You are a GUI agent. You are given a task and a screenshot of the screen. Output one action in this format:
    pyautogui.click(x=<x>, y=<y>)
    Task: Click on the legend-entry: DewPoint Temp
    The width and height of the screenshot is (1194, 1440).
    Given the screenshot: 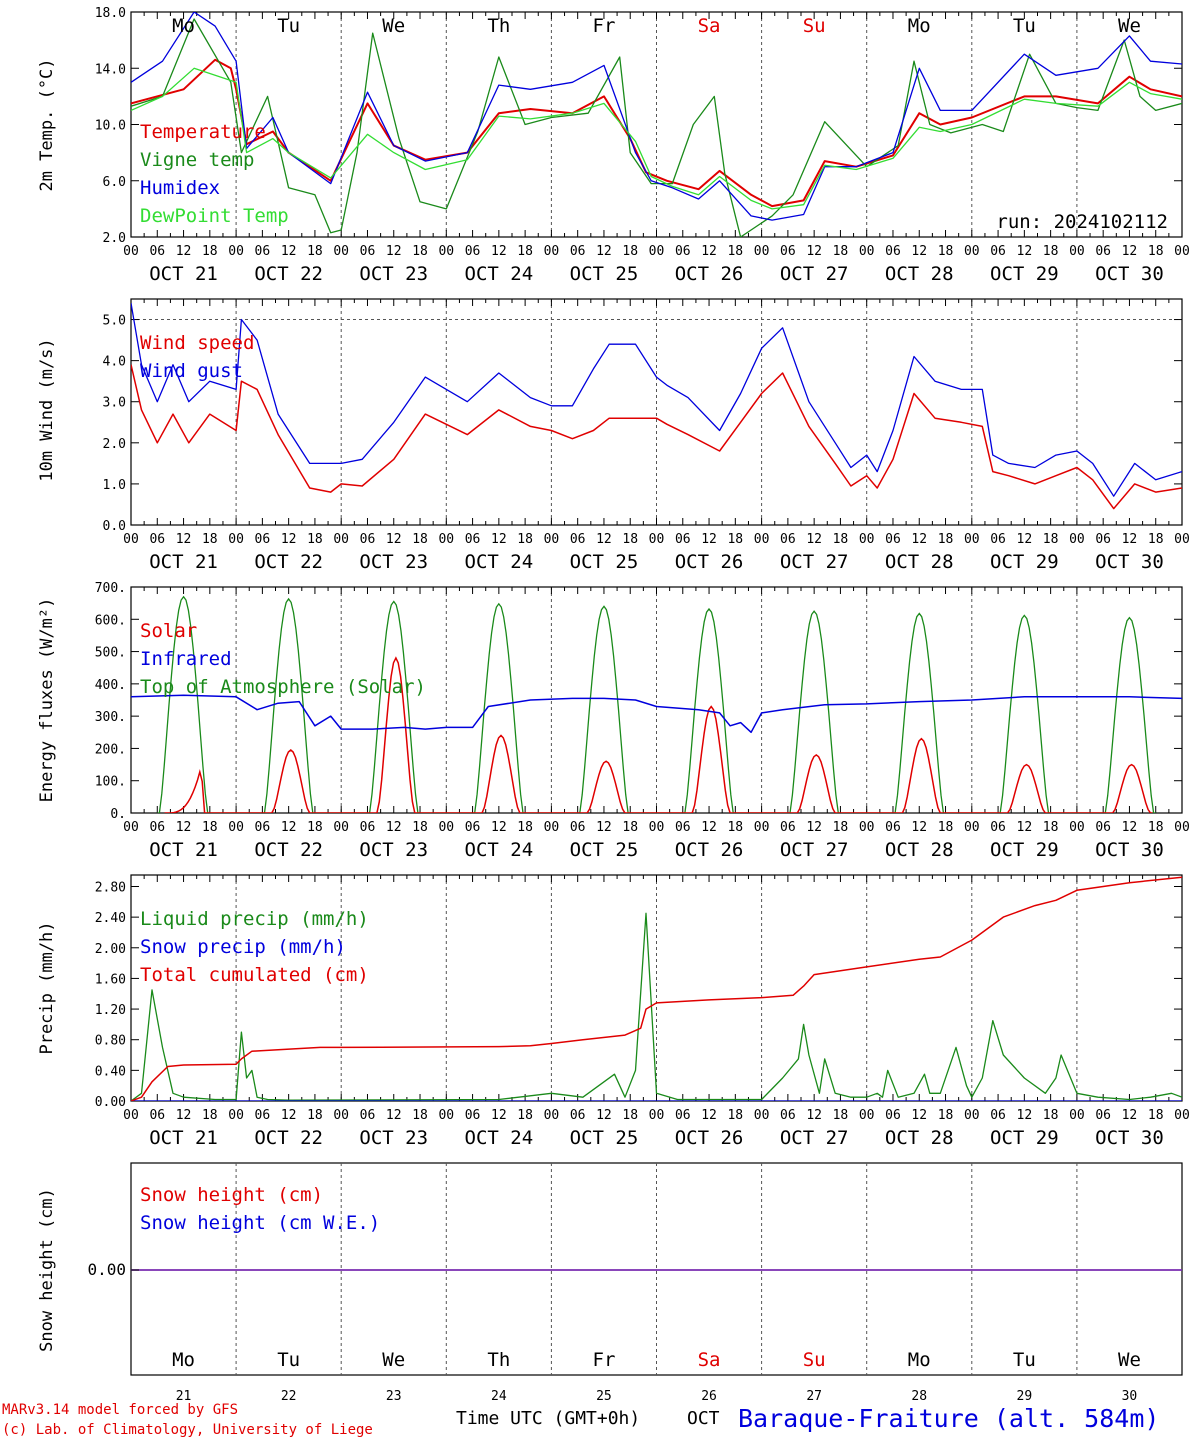 What is the action you would take?
    pyautogui.click(x=214, y=216)
    